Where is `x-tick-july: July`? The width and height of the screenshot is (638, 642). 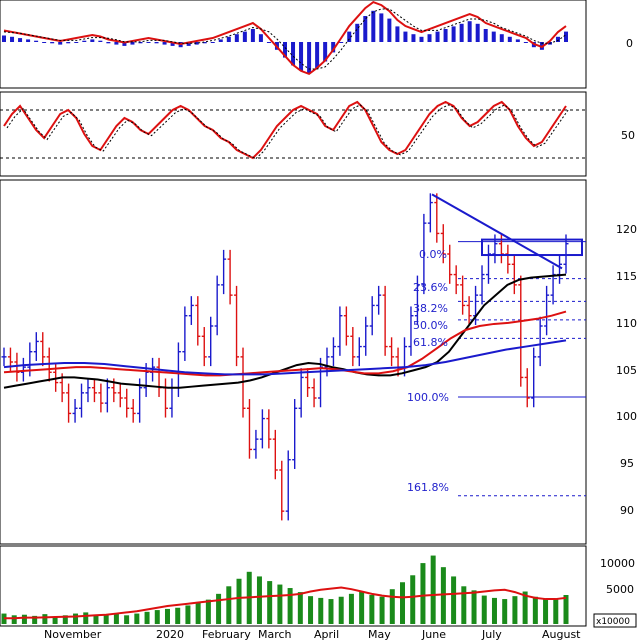
x-tick-july: July is located at coordinates (491, 634).